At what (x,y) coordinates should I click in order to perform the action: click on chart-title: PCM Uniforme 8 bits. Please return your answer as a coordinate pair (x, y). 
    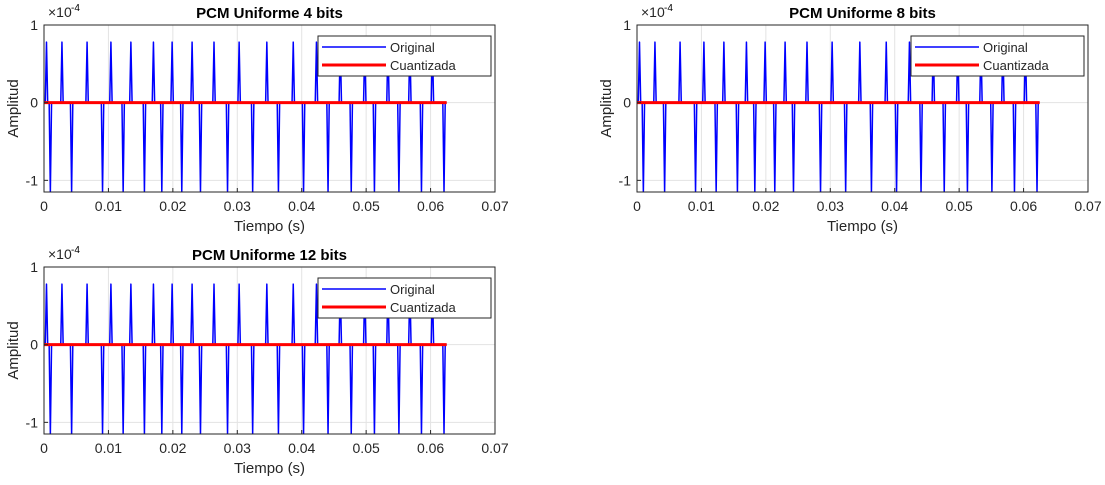
    Looking at the image, I should click on (862, 13).